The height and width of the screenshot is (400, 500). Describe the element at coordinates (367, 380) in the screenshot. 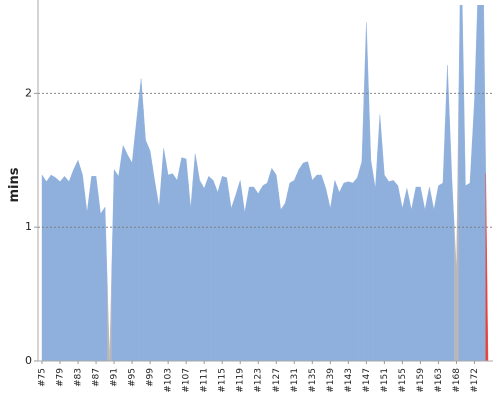

I see `x-tick-label: #147` at that location.